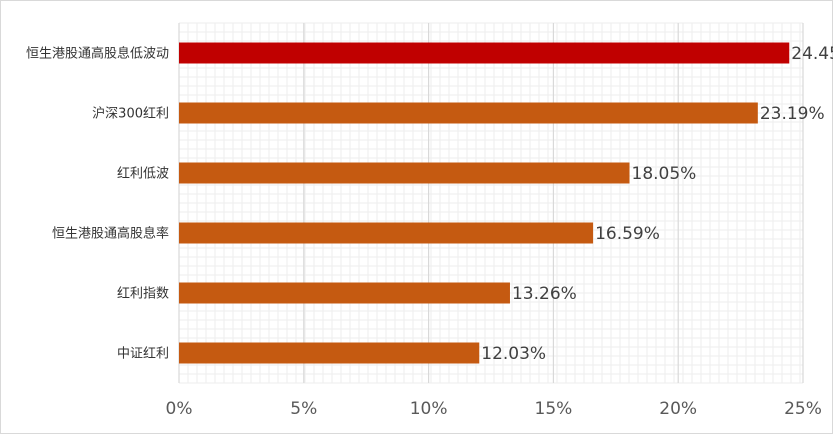 The height and width of the screenshot is (435, 833). What do you see at coordinates (130, 114) in the screenshot?
I see `category-label: 沪深300红利` at bounding box center [130, 114].